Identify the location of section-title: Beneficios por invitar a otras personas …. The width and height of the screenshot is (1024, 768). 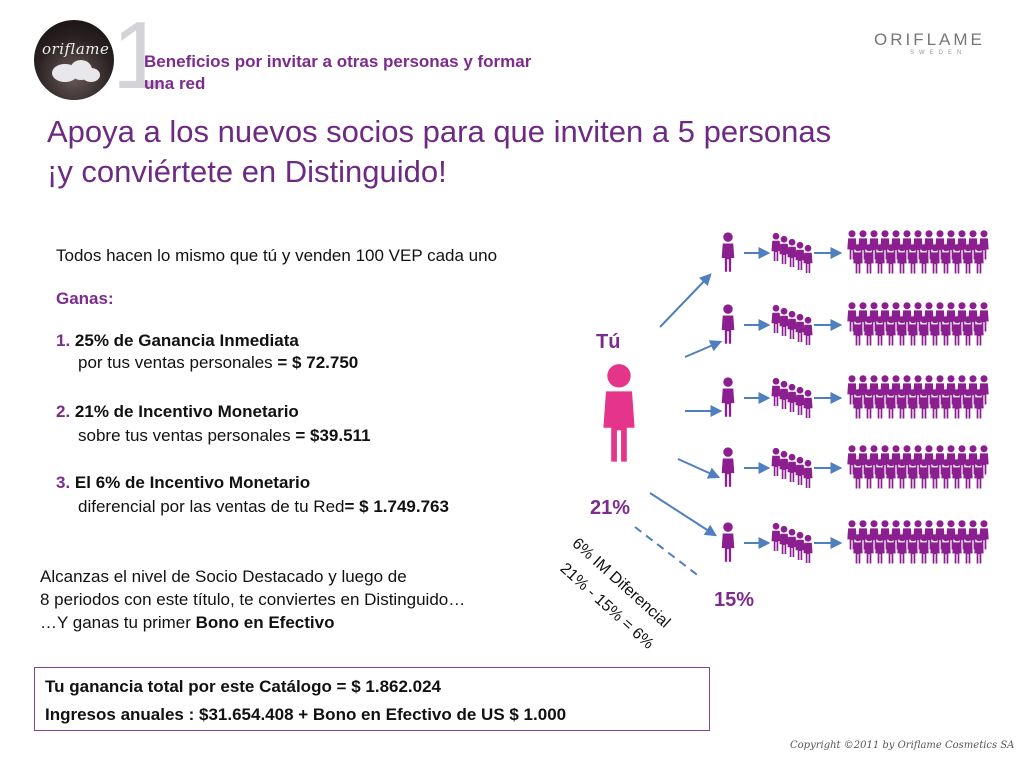
(338, 72).